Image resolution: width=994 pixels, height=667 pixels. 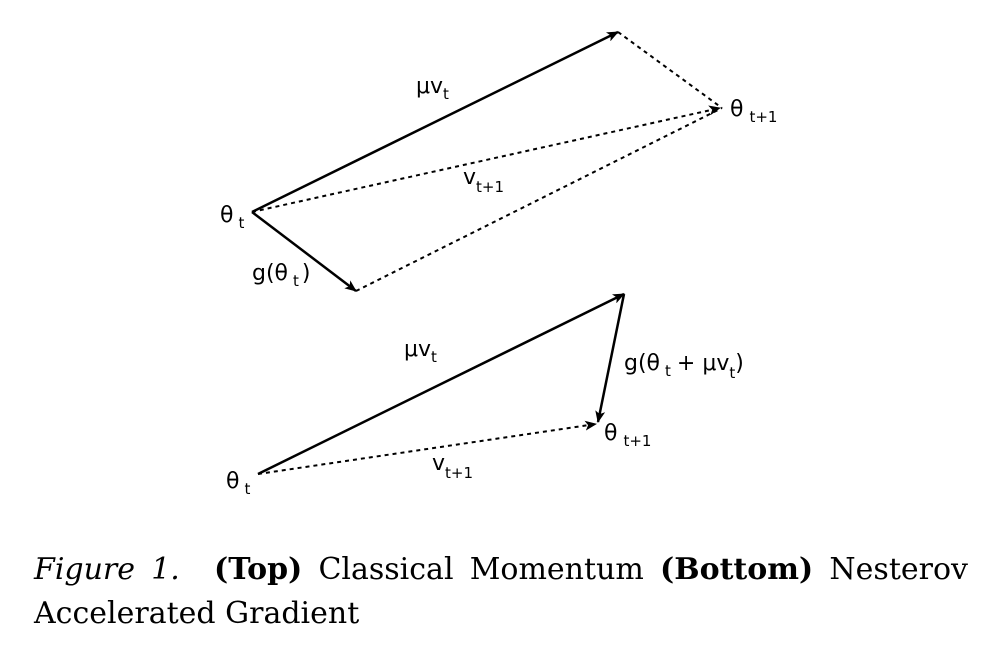 What do you see at coordinates (304, 251) in the screenshot?
I see `top-gradient-arrow` at bounding box center [304, 251].